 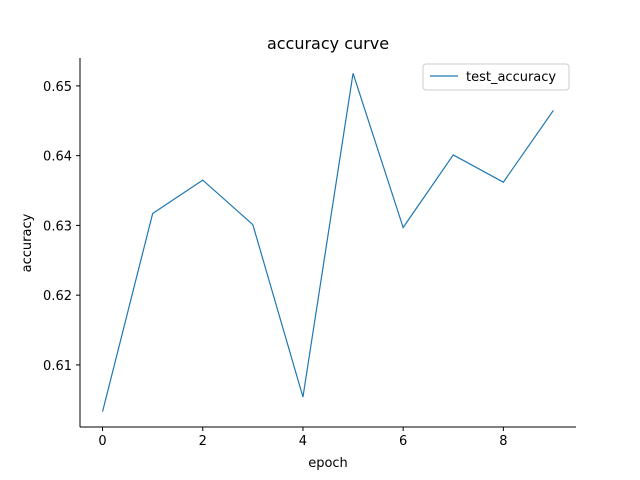 I want to click on y-ticks: 0.61 0.62 0.63 0.64 0.65, so click(x=61, y=227).